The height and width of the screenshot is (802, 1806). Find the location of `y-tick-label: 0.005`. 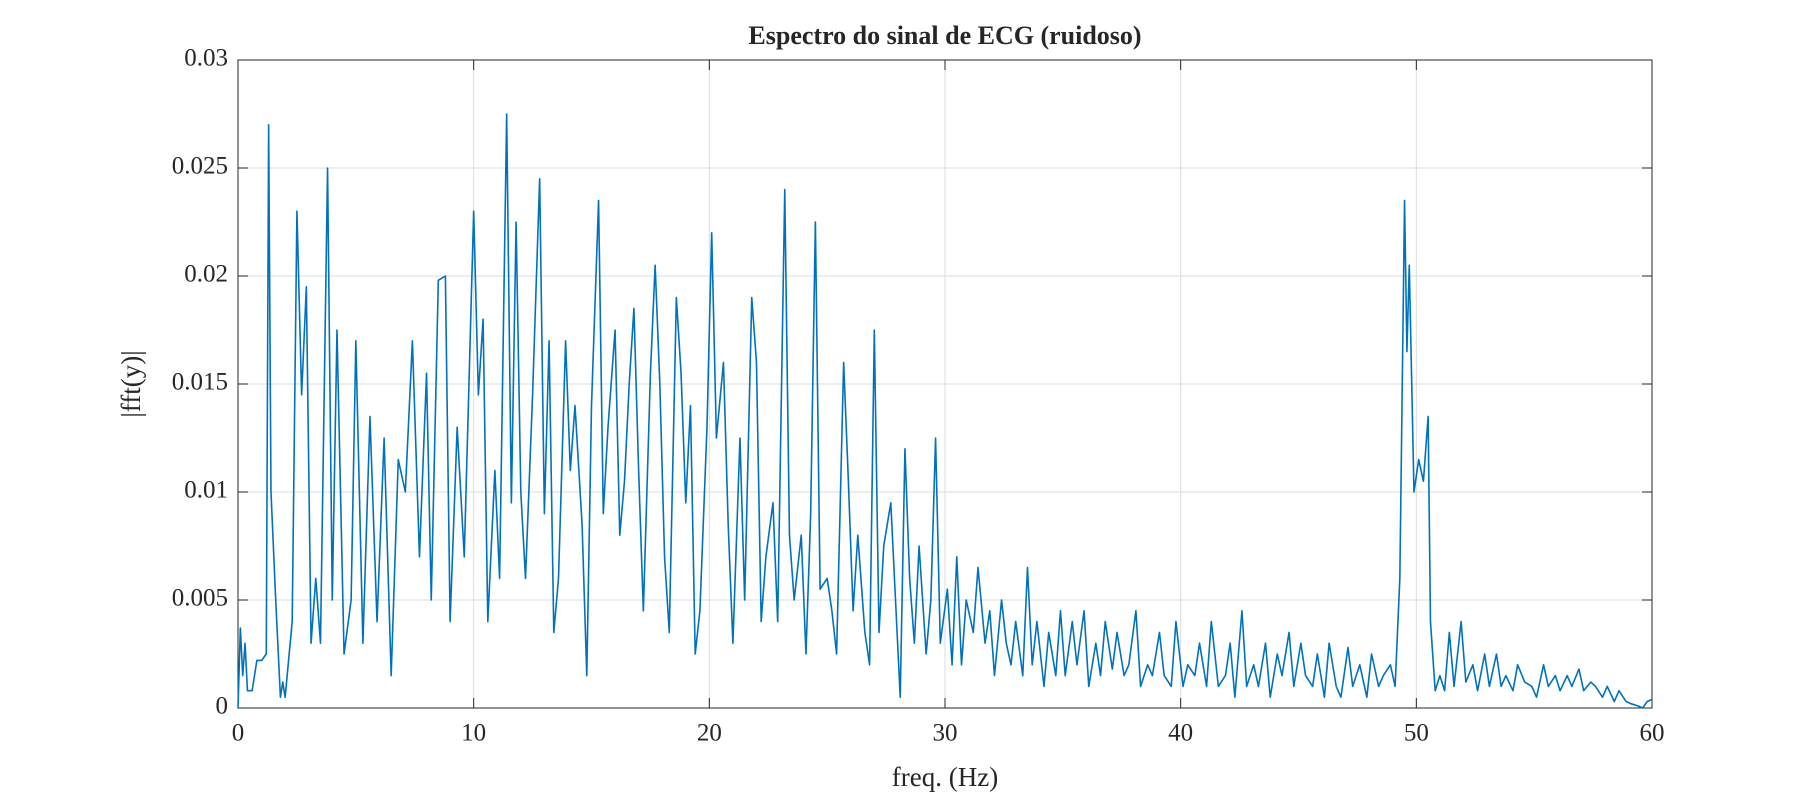

y-tick-label: 0.005 is located at coordinates (200, 598).